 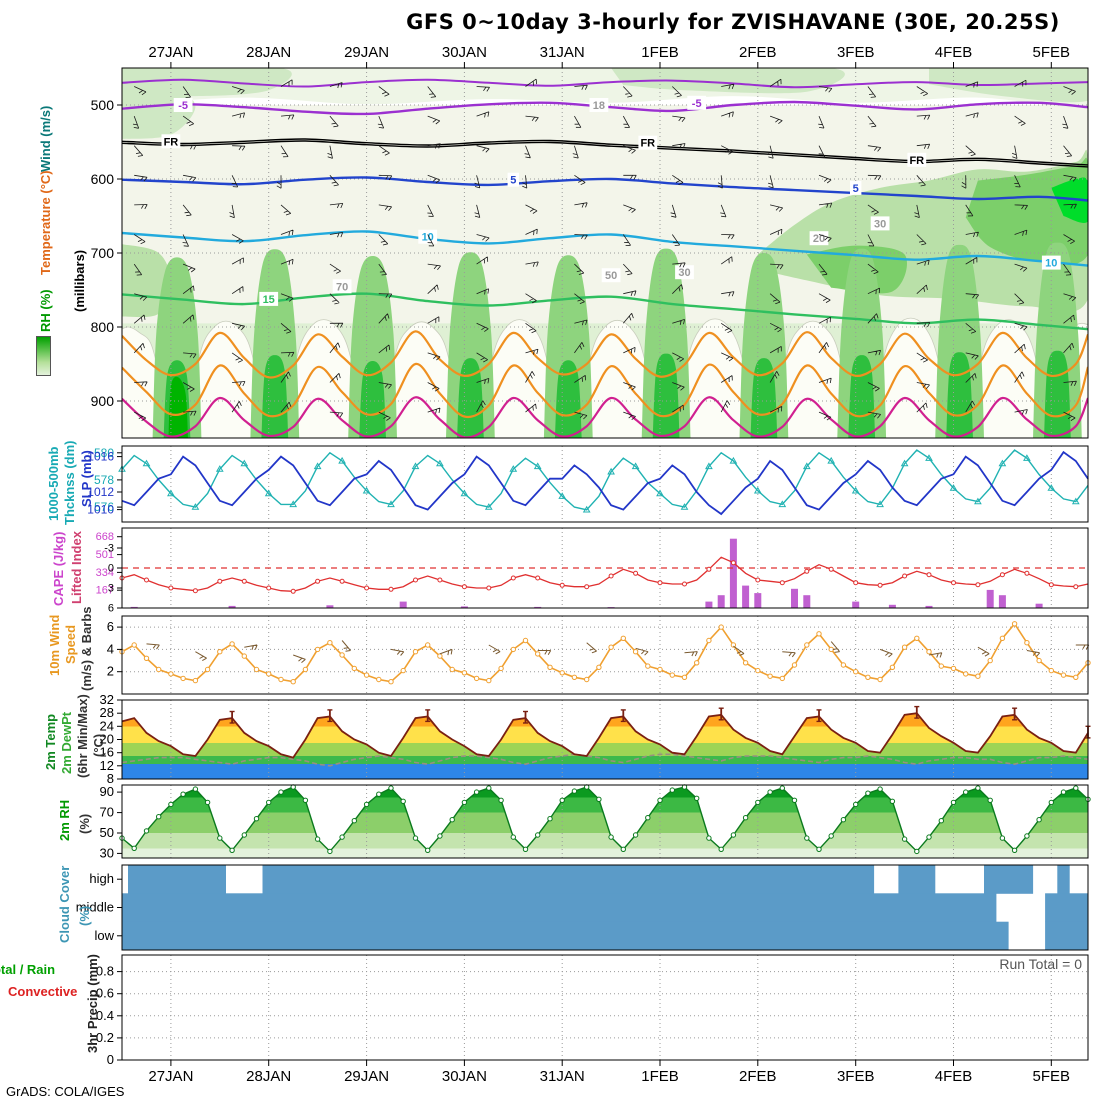 What do you see at coordinates (43, 991) in the screenshot?
I see `axis-label-convective: Convective` at bounding box center [43, 991].